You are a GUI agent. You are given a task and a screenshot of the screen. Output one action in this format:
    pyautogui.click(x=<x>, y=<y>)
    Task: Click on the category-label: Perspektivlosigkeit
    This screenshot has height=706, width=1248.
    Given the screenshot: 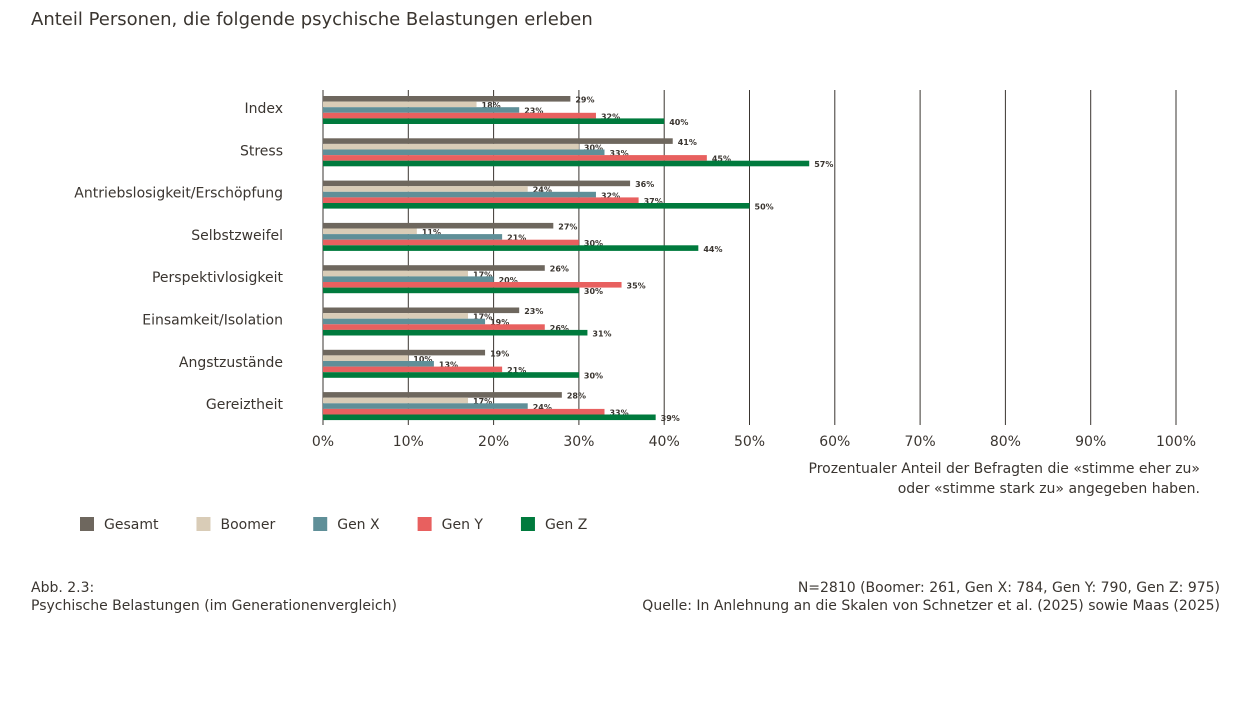 What is the action you would take?
    pyautogui.click(x=218, y=278)
    